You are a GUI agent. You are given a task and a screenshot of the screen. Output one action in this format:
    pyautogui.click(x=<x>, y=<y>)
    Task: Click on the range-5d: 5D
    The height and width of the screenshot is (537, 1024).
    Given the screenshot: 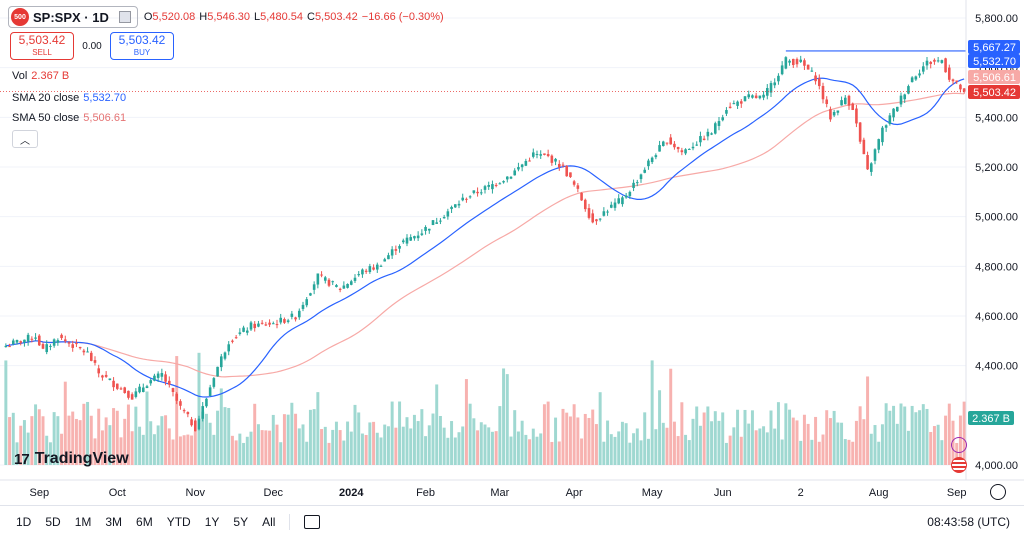 What is the action you would take?
    pyautogui.click(x=53, y=521)
    